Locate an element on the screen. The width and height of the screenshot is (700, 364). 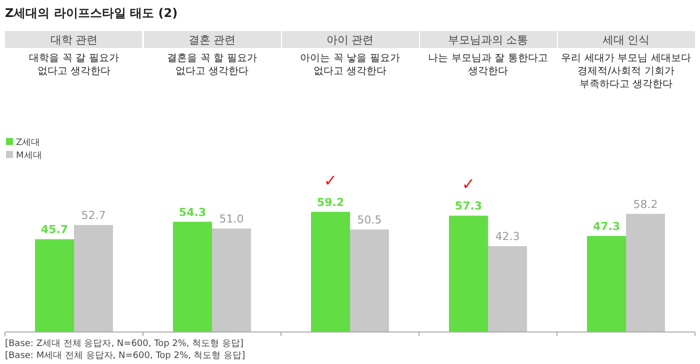
data-label: 52.7 is located at coordinates (93, 215).